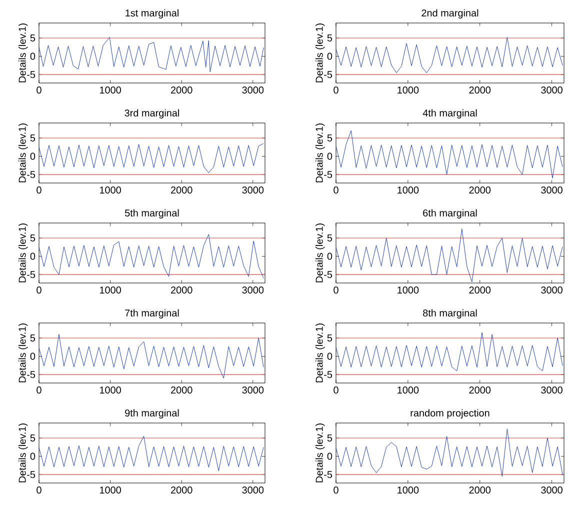 Image resolution: width=571 pixels, height=512 pixels. Describe the element at coordinates (449, 113) in the screenshot. I see `chart-title: 4th marginal` at that location.